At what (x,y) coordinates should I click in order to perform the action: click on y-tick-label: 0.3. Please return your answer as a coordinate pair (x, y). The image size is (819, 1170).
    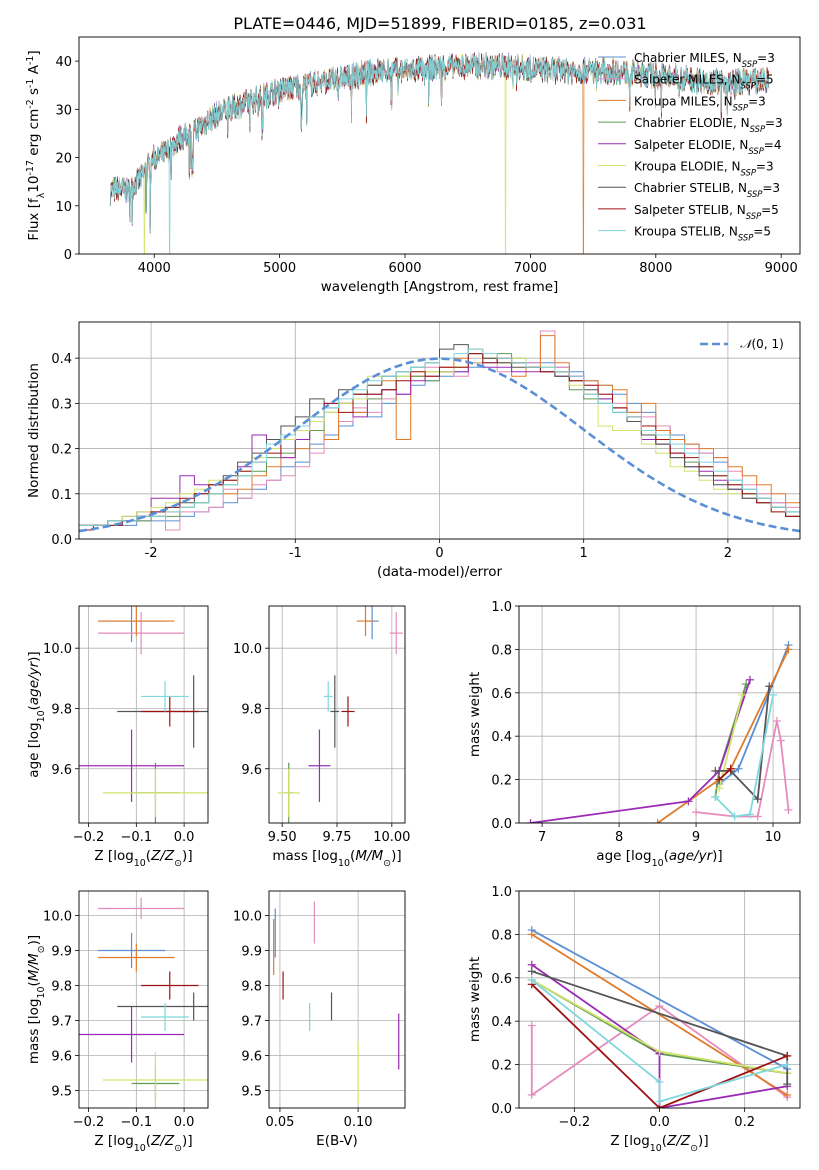
    Looking at the image, I should click on (61, 404).